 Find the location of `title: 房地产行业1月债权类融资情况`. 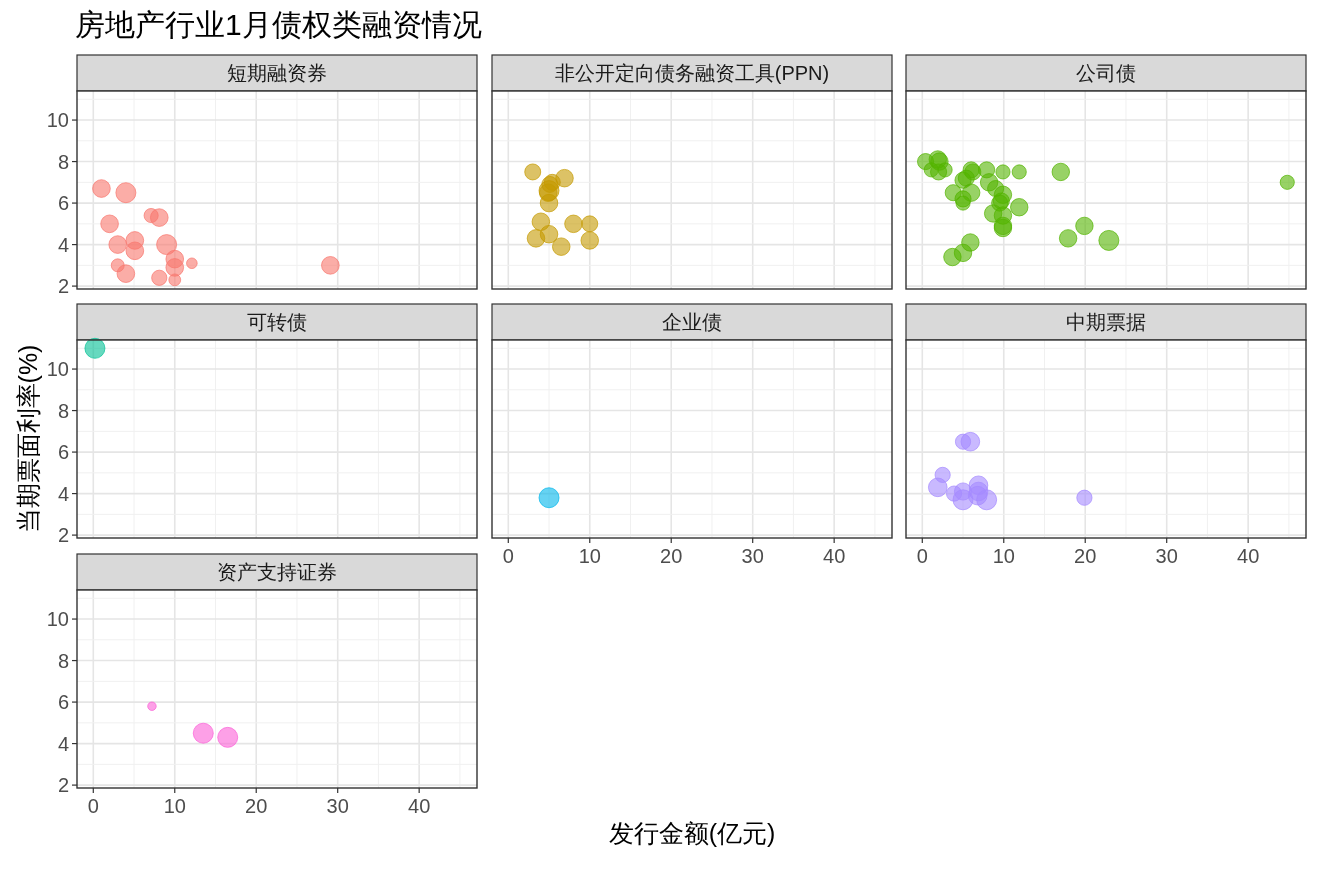

title: 房地产行业1月债权类融资情况 is located at coordinates (278, 24).